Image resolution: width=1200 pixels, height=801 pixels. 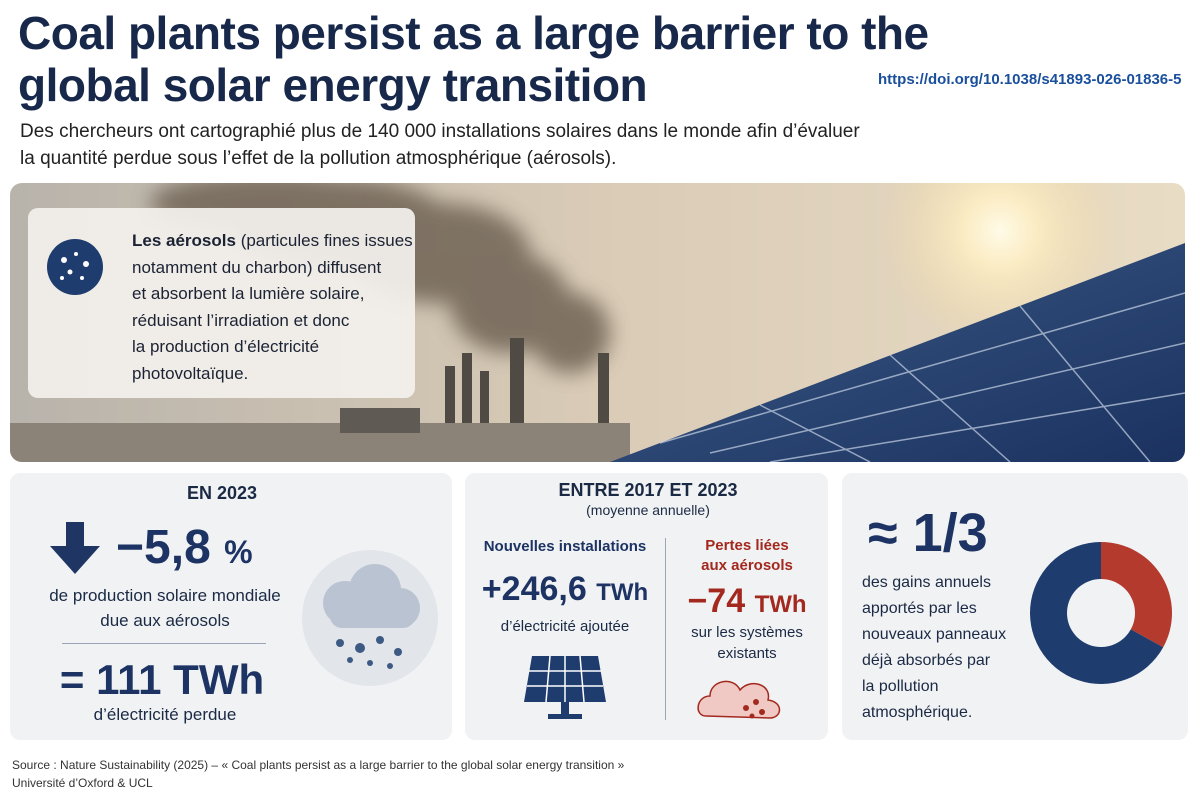 I want to click on total-value: = 111 TWh, so click(x=162, y=680).